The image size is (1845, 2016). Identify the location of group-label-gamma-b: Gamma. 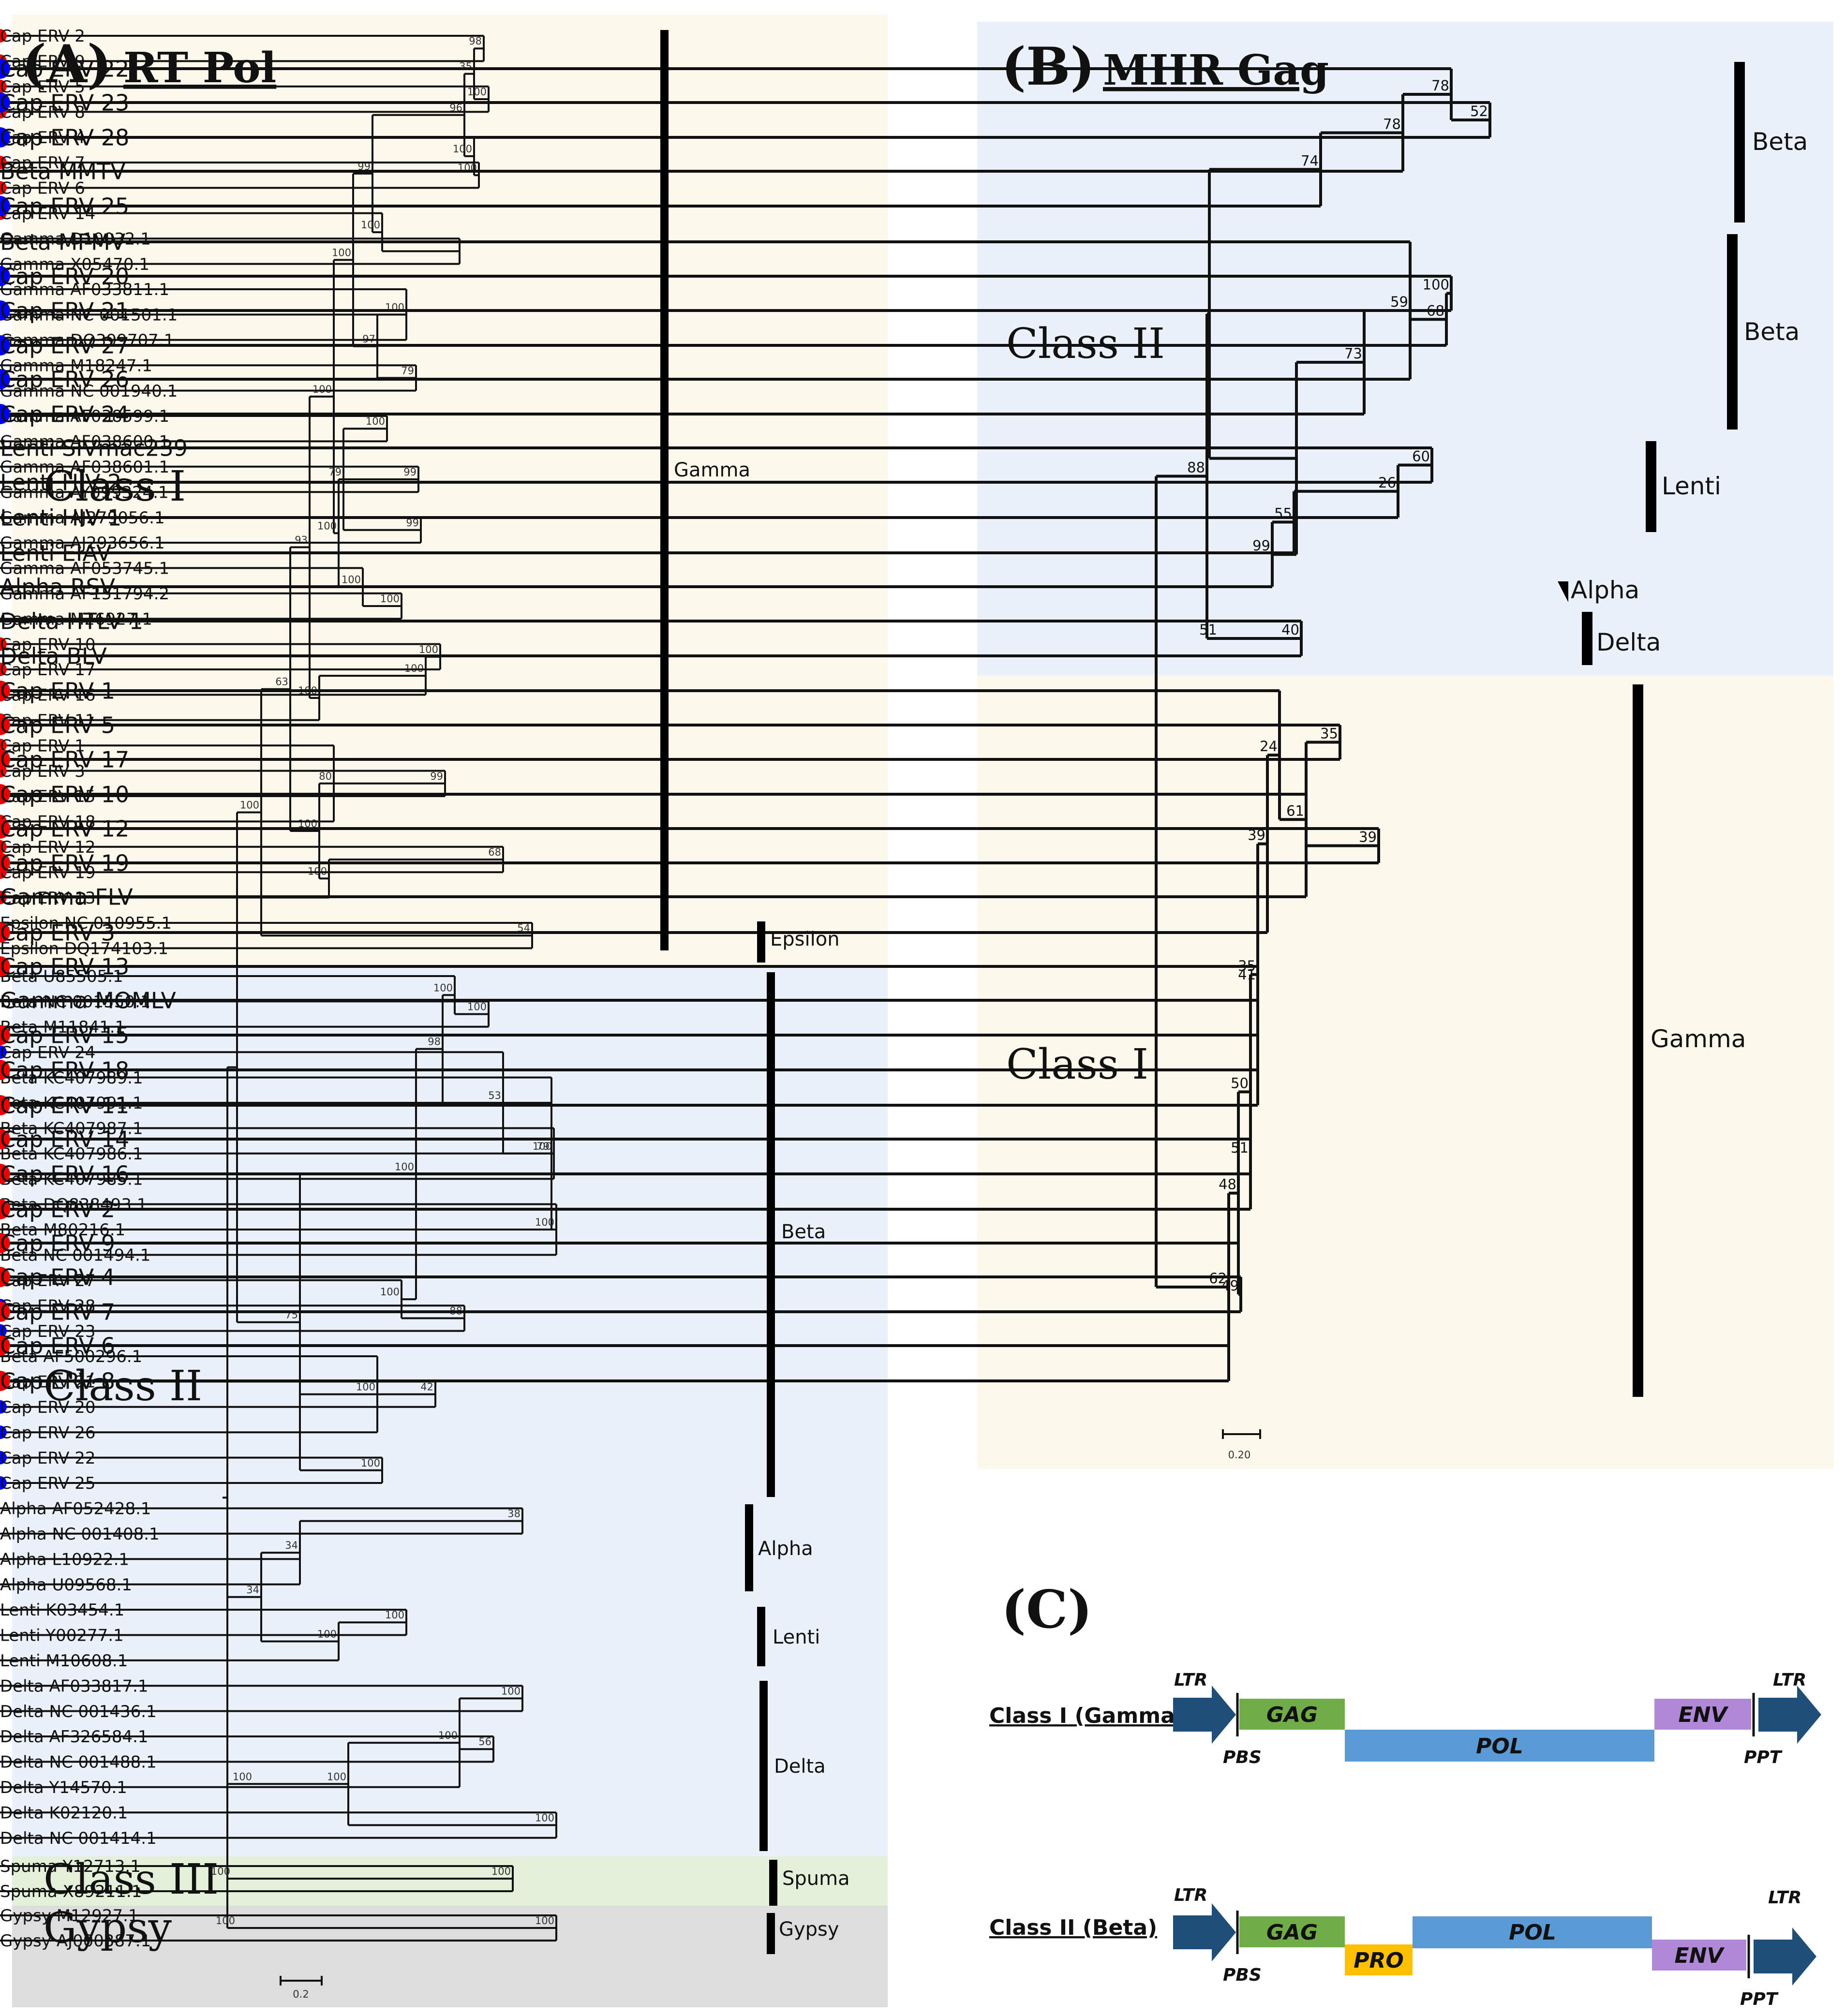
(1698, 1039).